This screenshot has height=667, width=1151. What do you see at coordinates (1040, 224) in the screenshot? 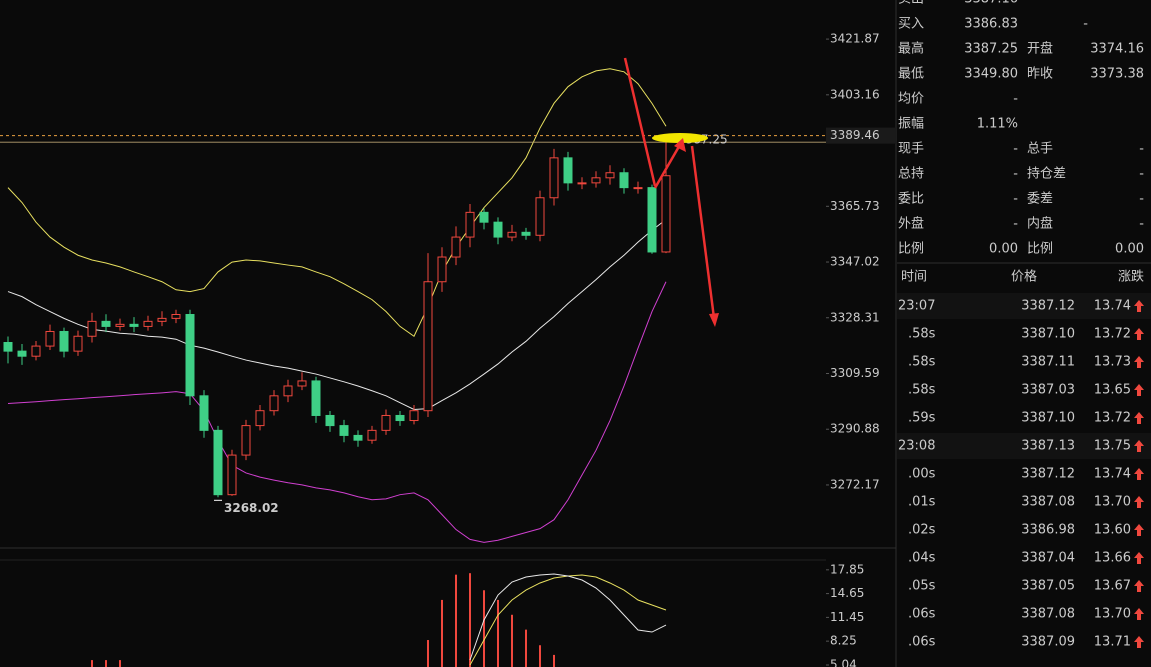
I see `quote-label: 内盘` at bounding box center [1040, 224].